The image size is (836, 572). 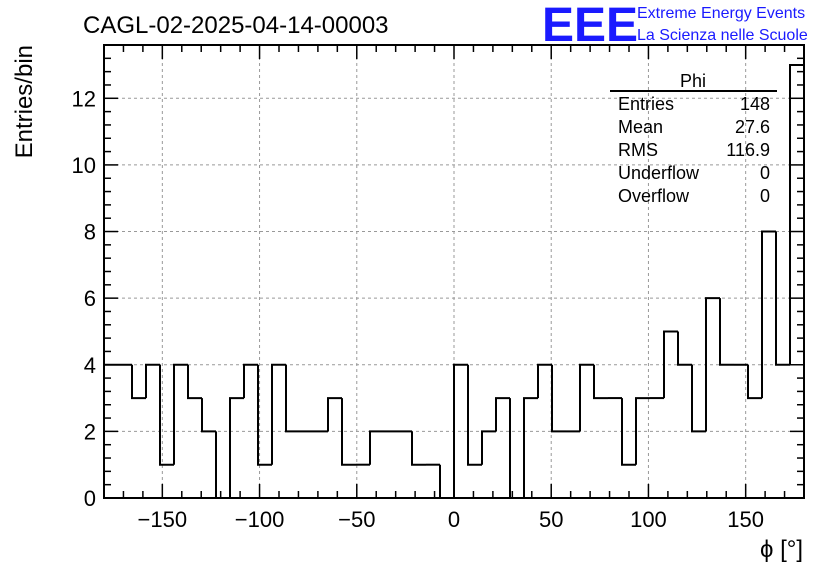 What do you see at coordinates (648, 519) in the screenshot?
I see `x-tick-label: 100` at bounding box center [648, 519].